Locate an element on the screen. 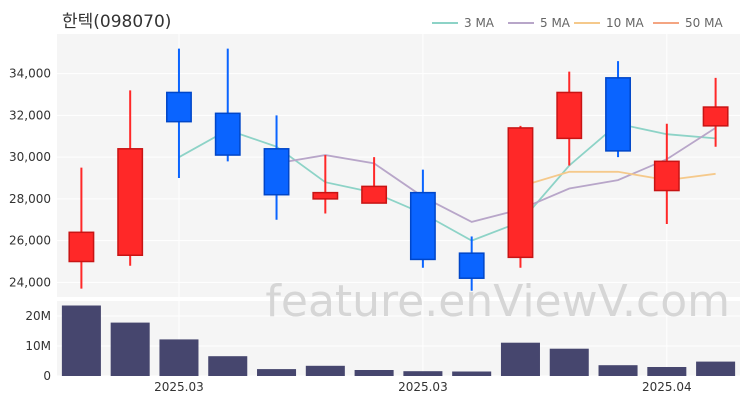 This screenshot has width=750, height=400. price-tick-label: 30,000 is located at coordinates (30, 157).